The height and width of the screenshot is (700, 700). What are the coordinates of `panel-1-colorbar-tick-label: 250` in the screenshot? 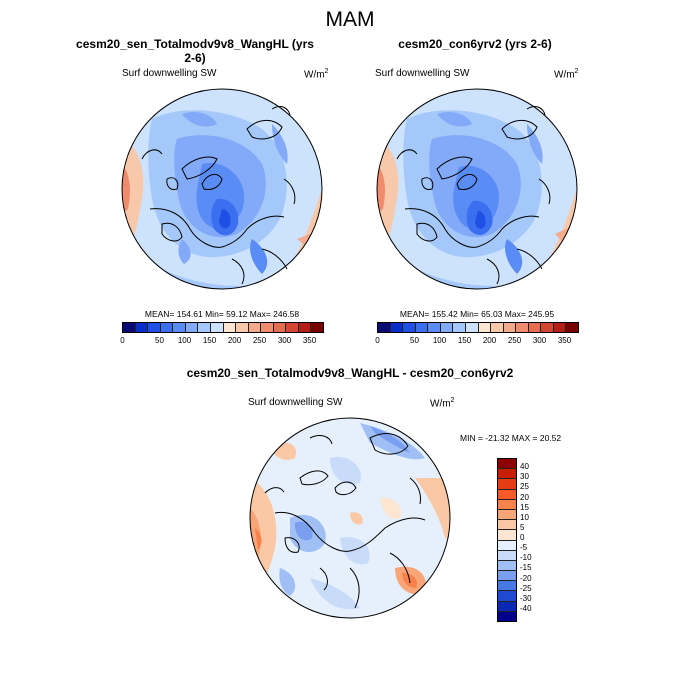 It's located at (259, 340).